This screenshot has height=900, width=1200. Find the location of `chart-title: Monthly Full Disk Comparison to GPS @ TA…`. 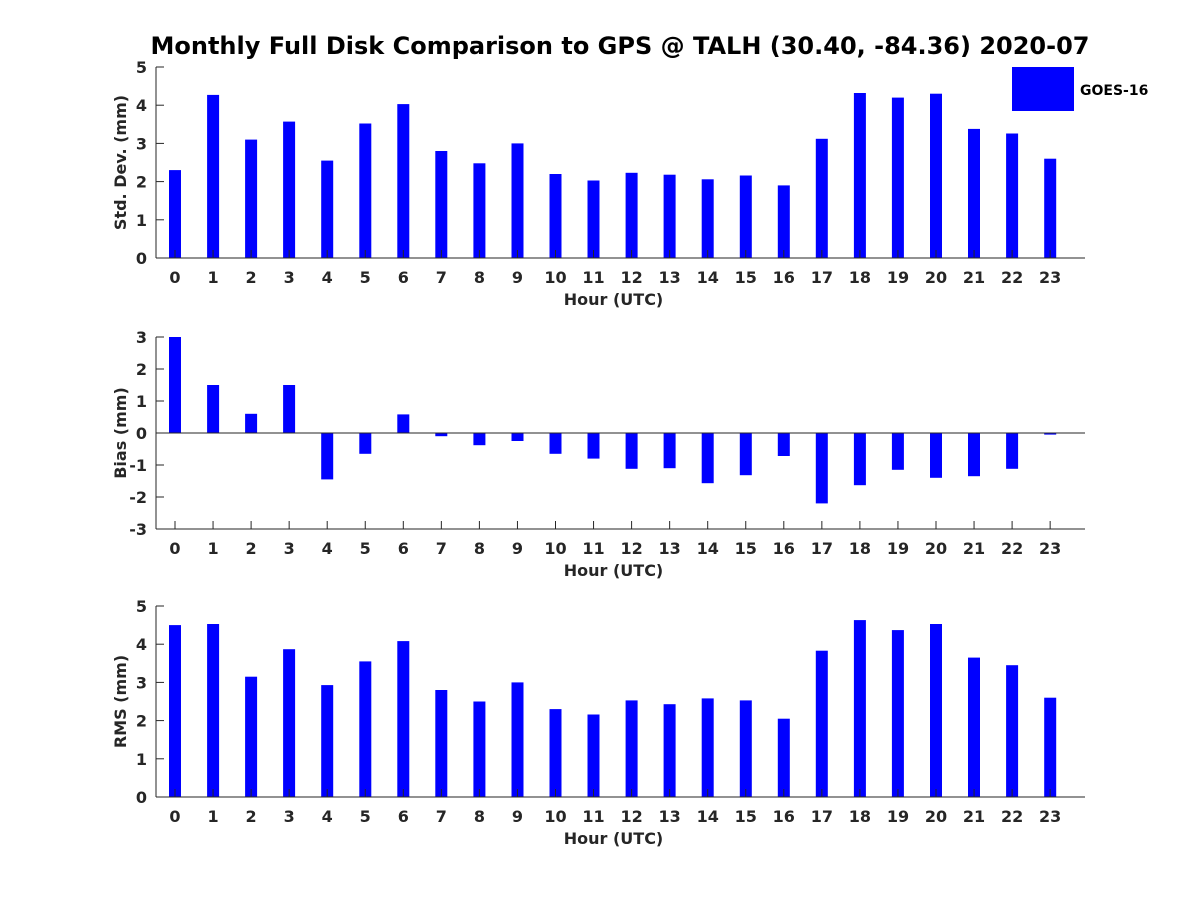

chart-title: Monthly Full Disk Comparison to GPS @ TA… is located at coordinates (620, 46).